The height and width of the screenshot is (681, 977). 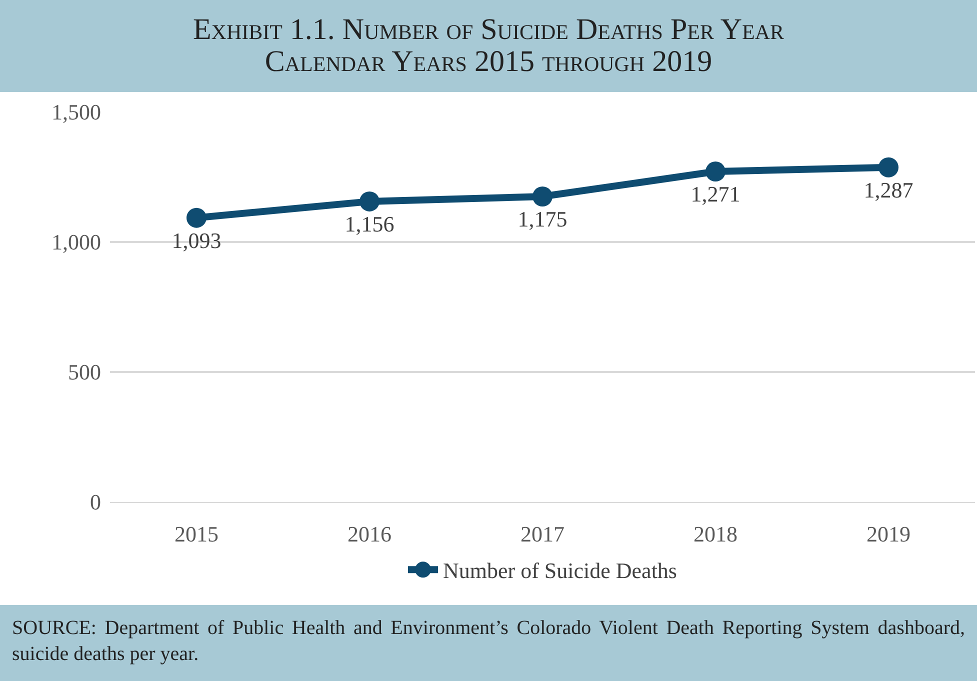 I want to click on data-label: 1,175, so click(x=543, y=219).